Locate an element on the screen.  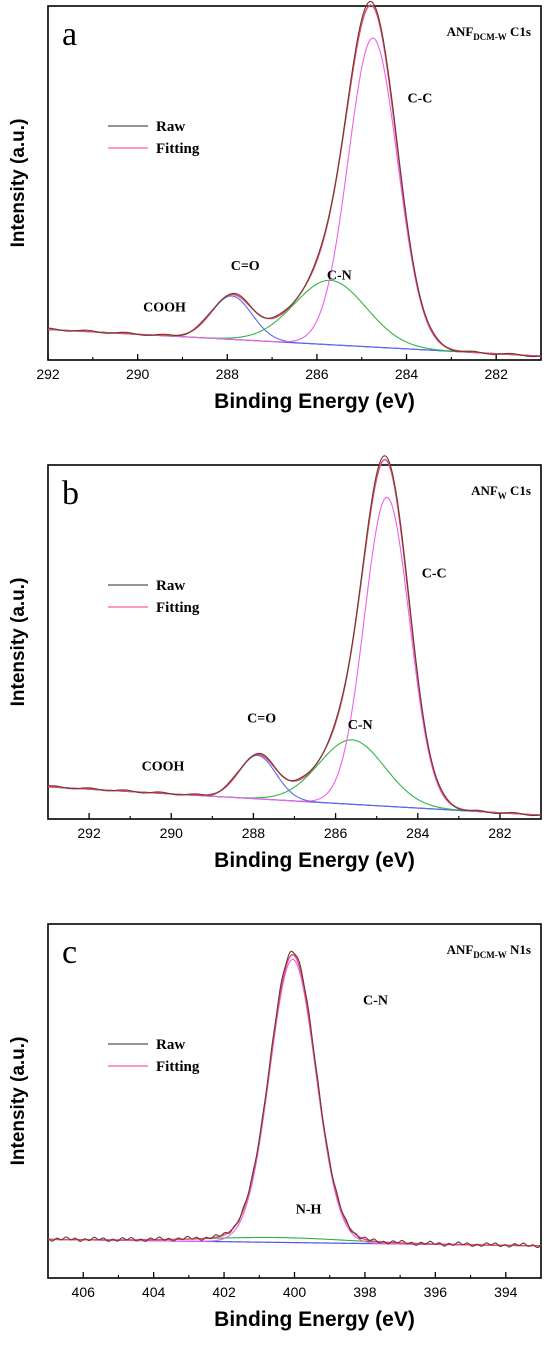
spectrum-title: ANFW C1s is located at coordinates (501, 492).